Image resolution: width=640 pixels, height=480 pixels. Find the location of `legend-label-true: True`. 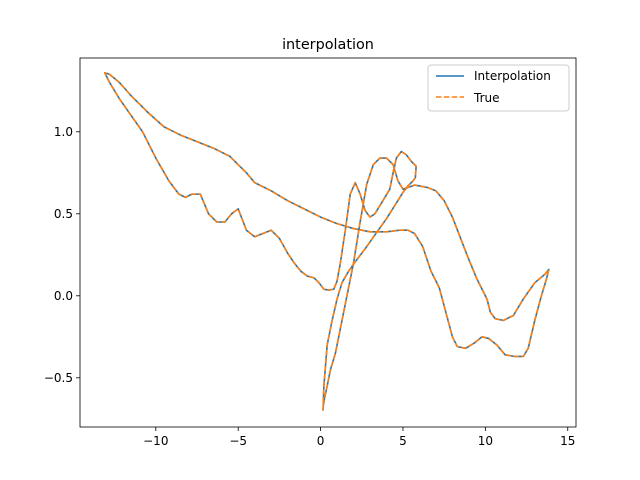

legend-label-true: True is located at coordinates (486, 98).